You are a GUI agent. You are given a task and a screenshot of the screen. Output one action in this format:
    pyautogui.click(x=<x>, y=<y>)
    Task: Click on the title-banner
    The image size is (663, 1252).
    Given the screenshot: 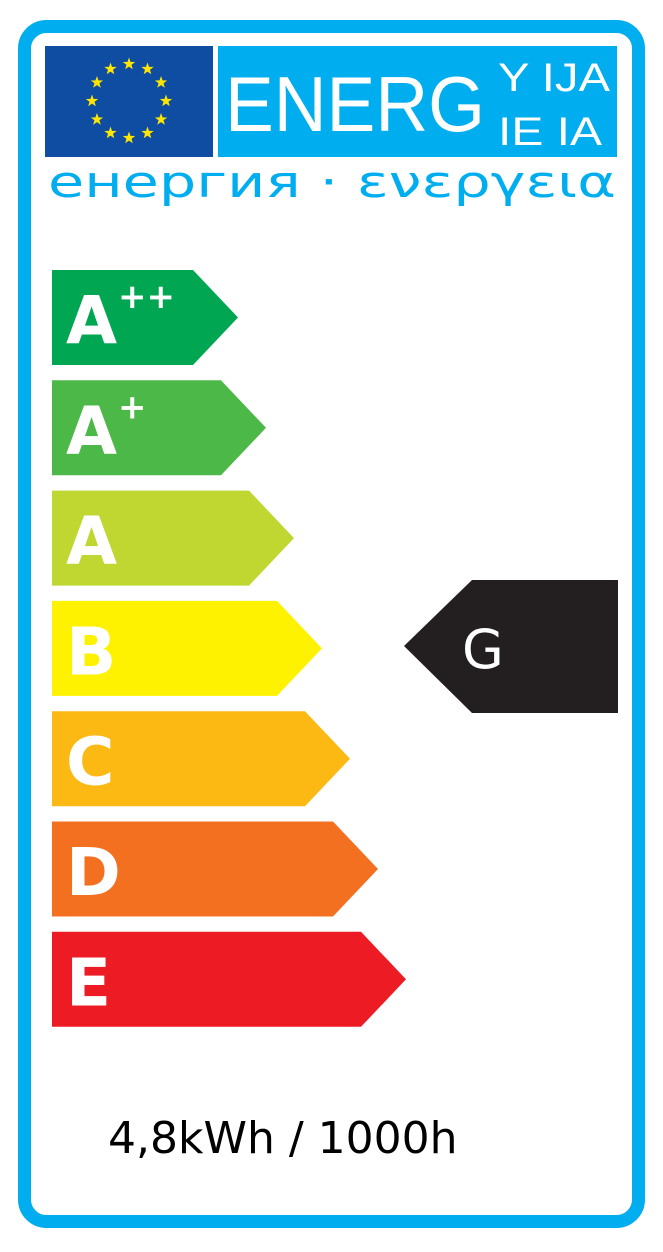 What is the action you would take?
    pyautogui.click(x=417, y=101)
    